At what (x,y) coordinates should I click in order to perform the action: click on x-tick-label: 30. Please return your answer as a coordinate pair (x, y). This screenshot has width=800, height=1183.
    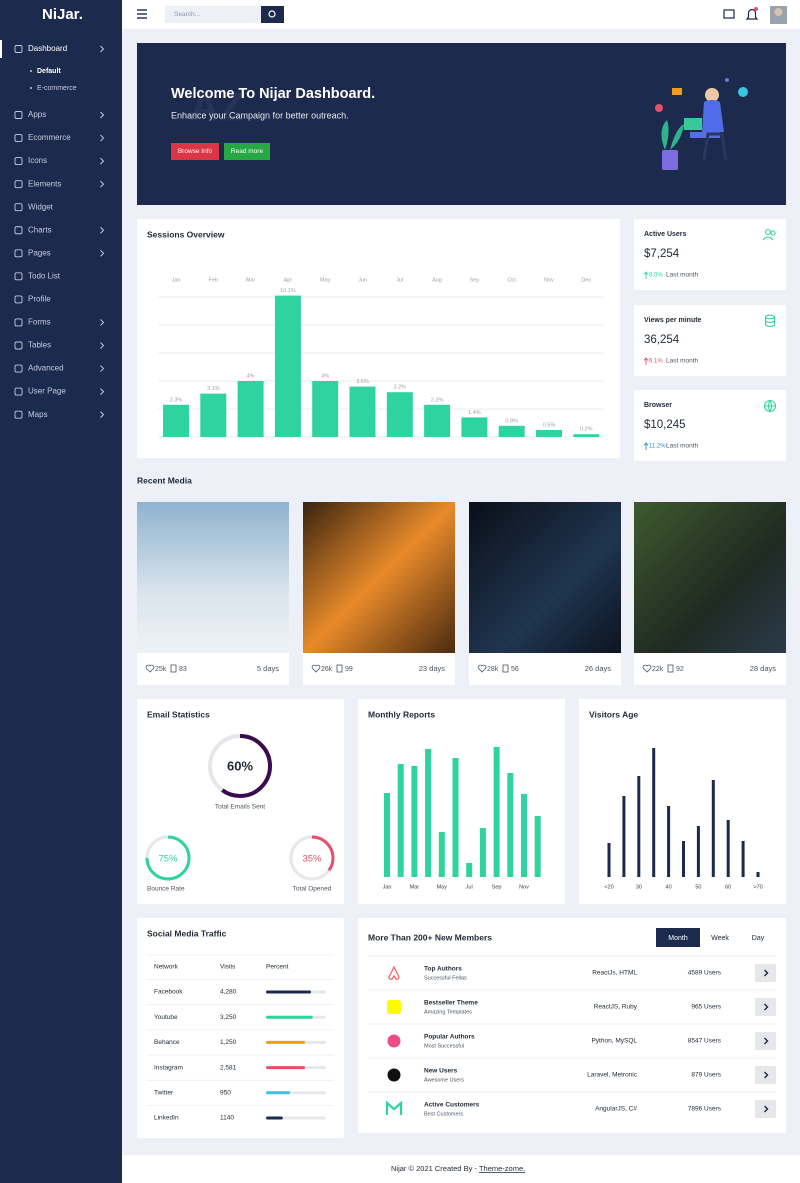
    Looking at the image, I should click on (639, 887).